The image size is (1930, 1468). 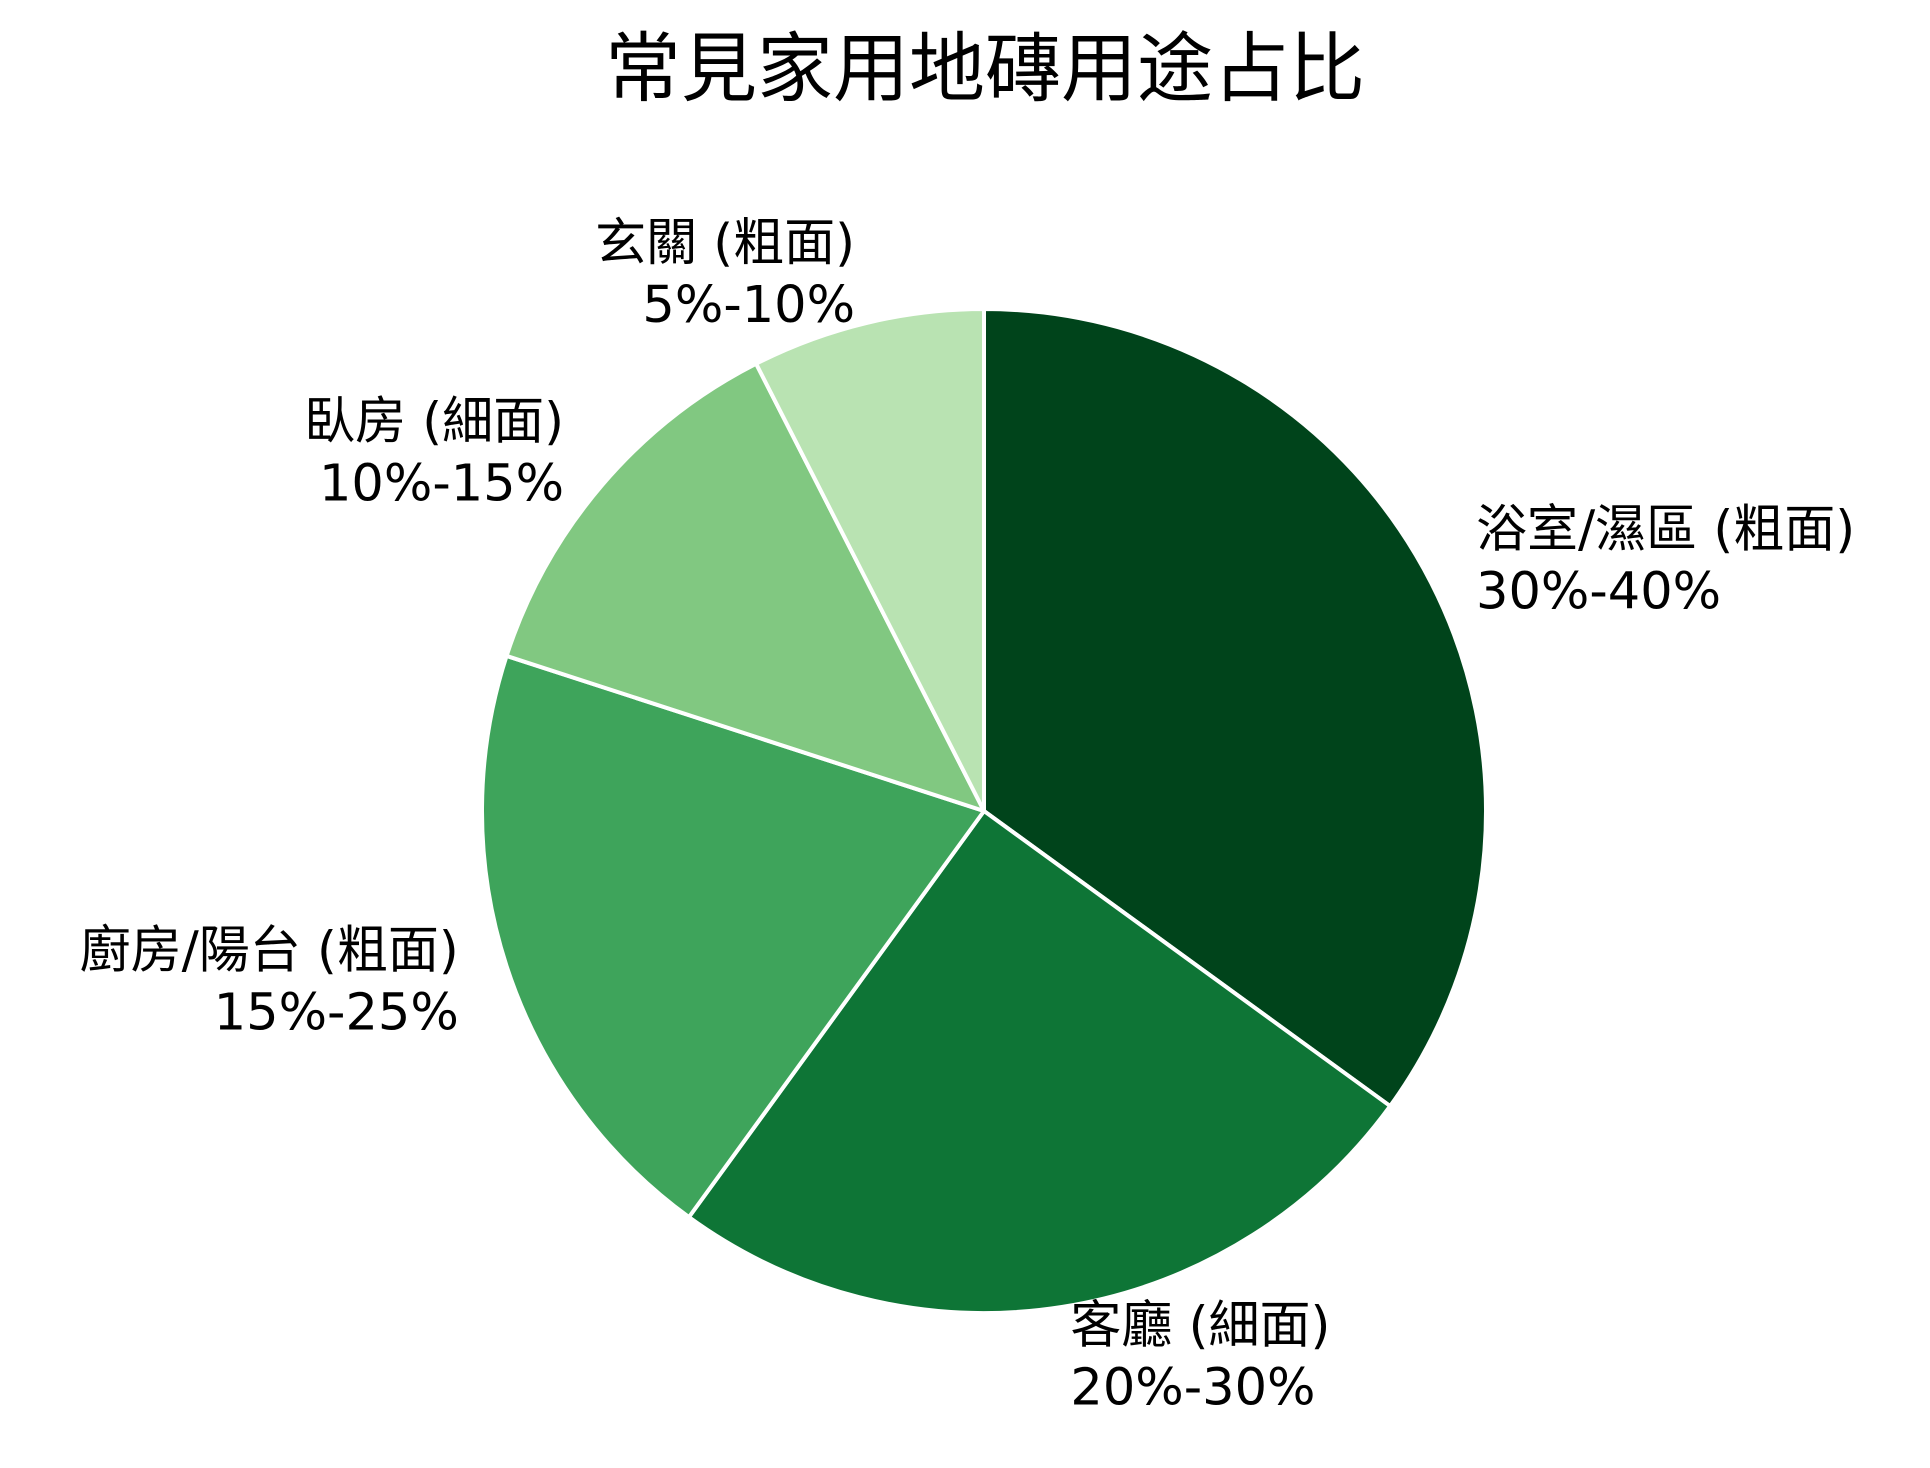 What do you see at coordinates (748, 305) in the screenshot?
I see `slice-label-range: 5%-10%` at bounding box center [748, 305].